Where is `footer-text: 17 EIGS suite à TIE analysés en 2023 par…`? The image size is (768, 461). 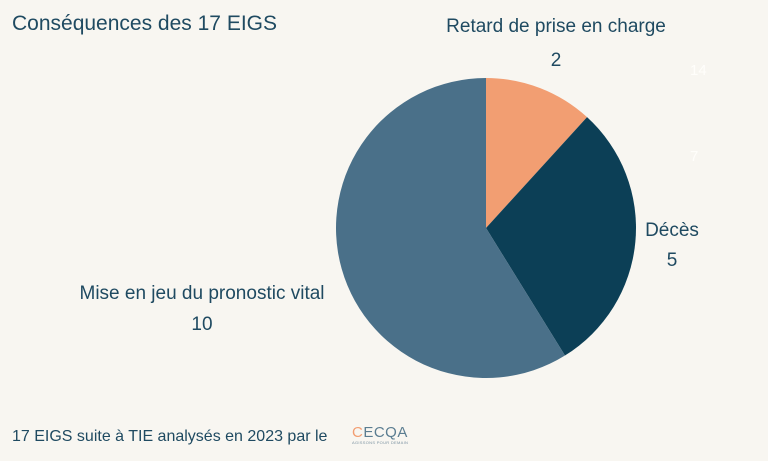
footer-text: 17 EIGS suite à TIE analysés en 2023 par… is located at coordinates (170, 436).